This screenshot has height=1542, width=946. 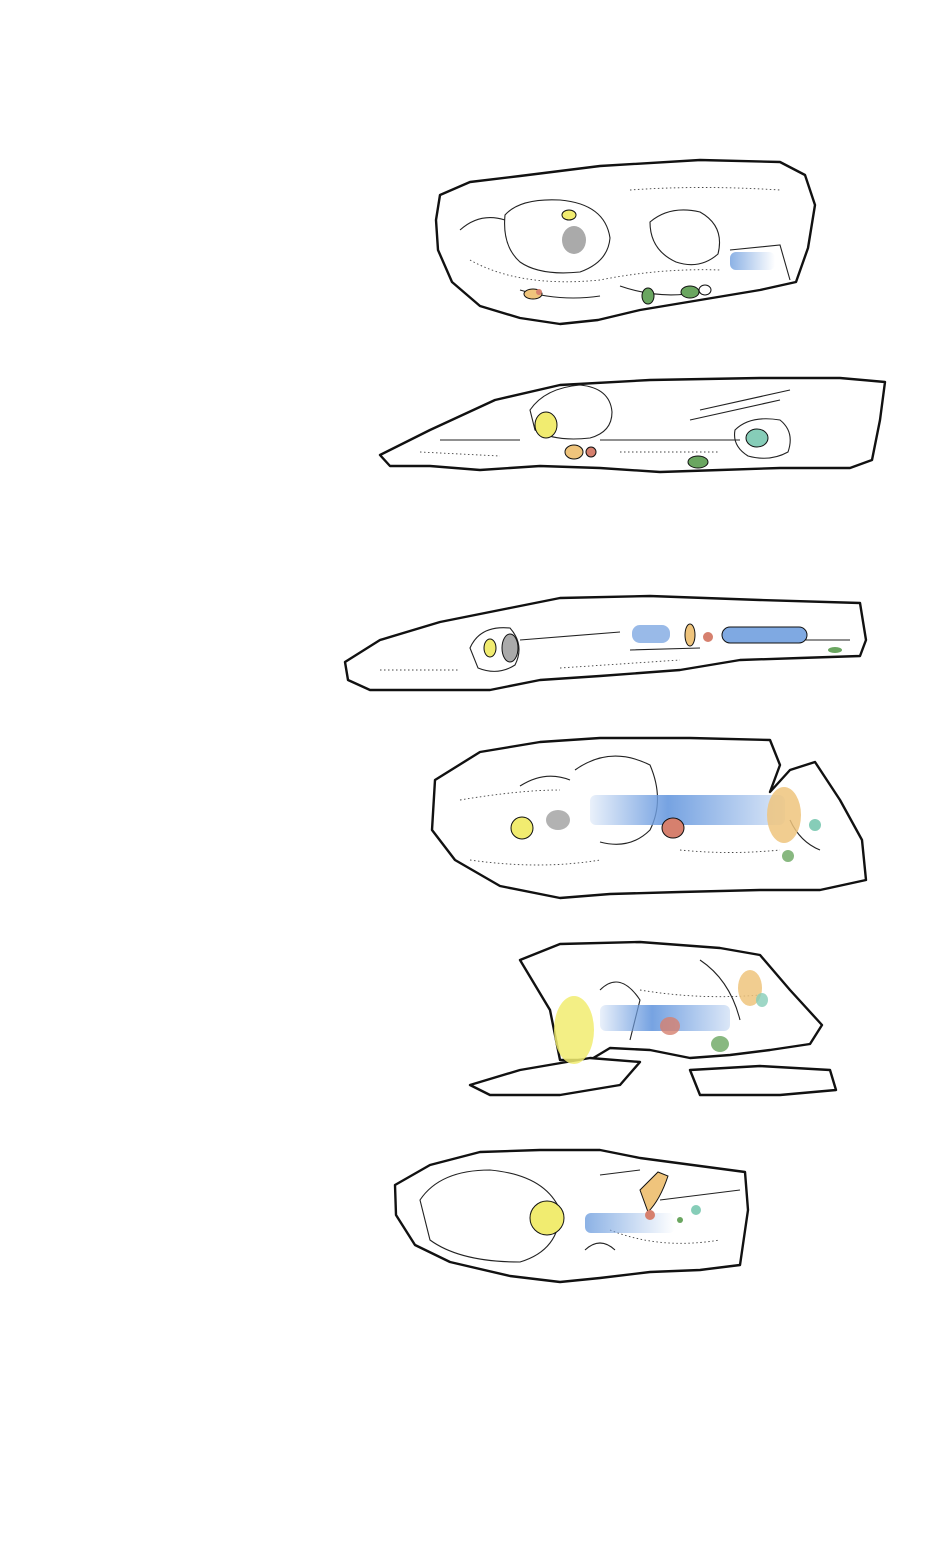 What do you see at coordinates (653, 1018) in the screenshot?
I see `skull-f` at bounding box center [653, 1018].